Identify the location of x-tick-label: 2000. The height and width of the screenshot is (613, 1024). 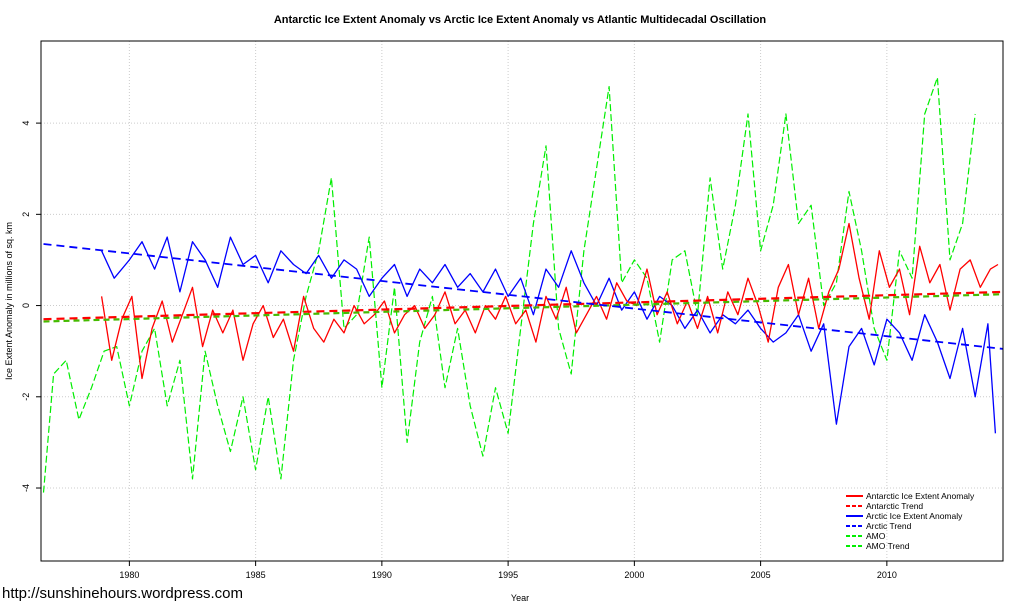
(634, 575).